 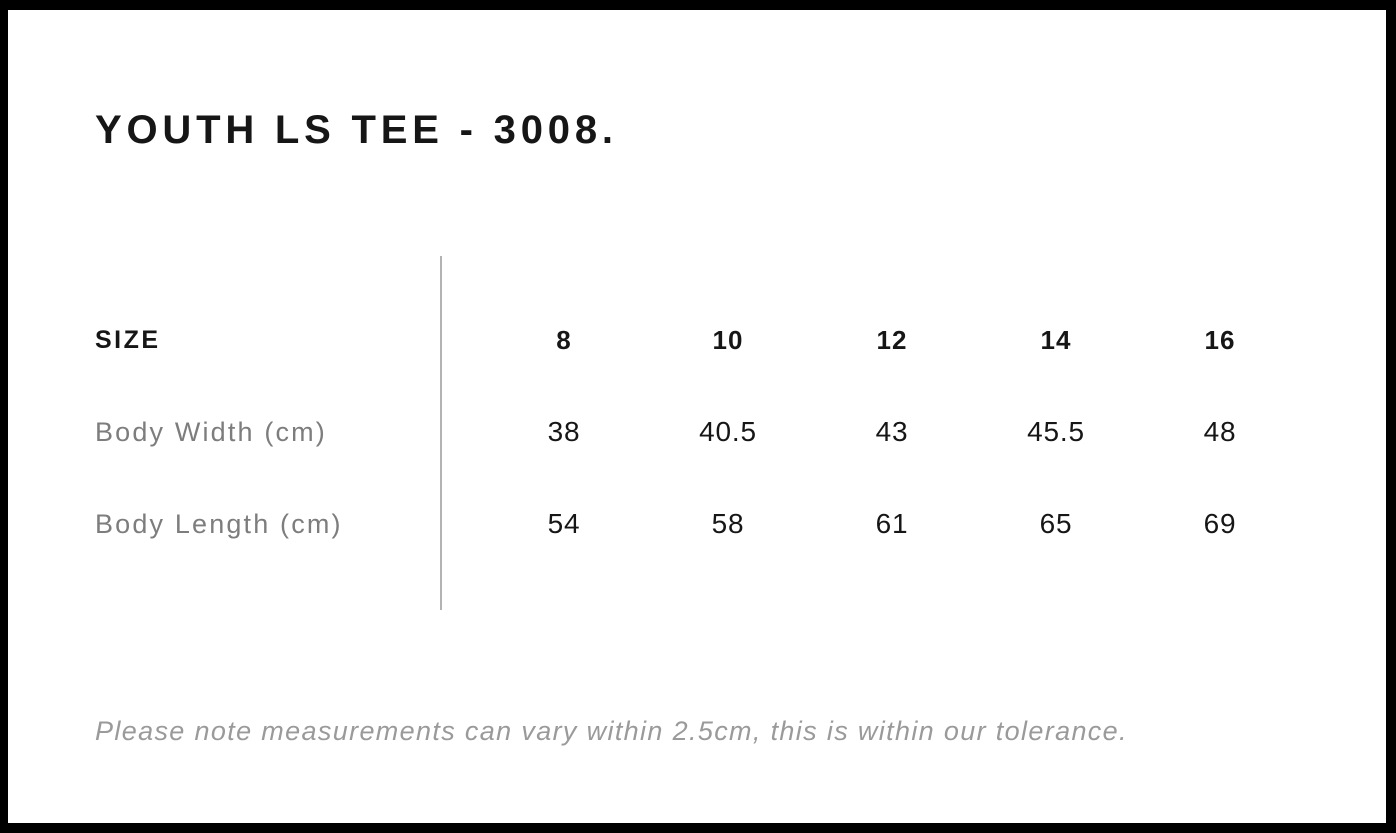 What do you see at coordinates (1220, 431) in the screenshot?
I see `body-width-value: 48` at bounding box center [1220, 431].